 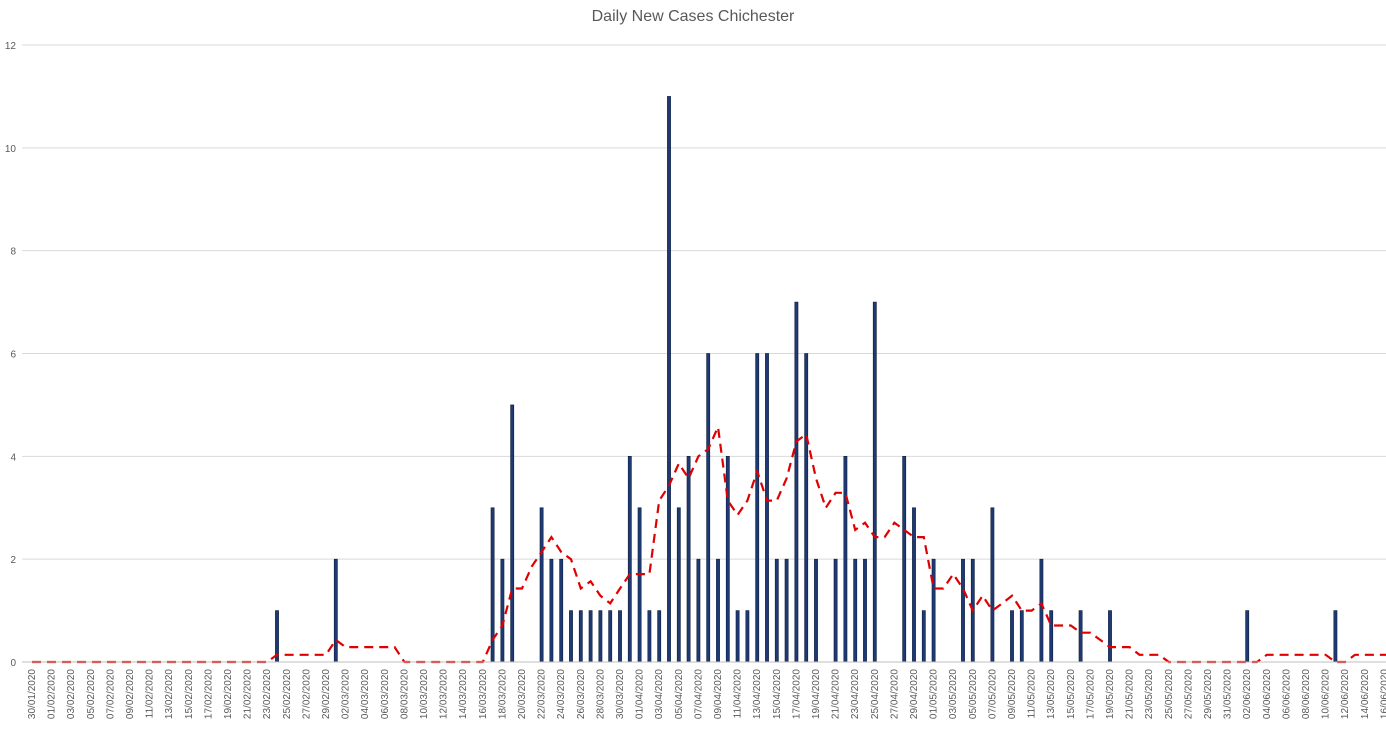 What do you see at coordinates (326, 694) in the screenshot?
I see `x-tick-label: 29/02/2020` at bounding box center [326, 694].